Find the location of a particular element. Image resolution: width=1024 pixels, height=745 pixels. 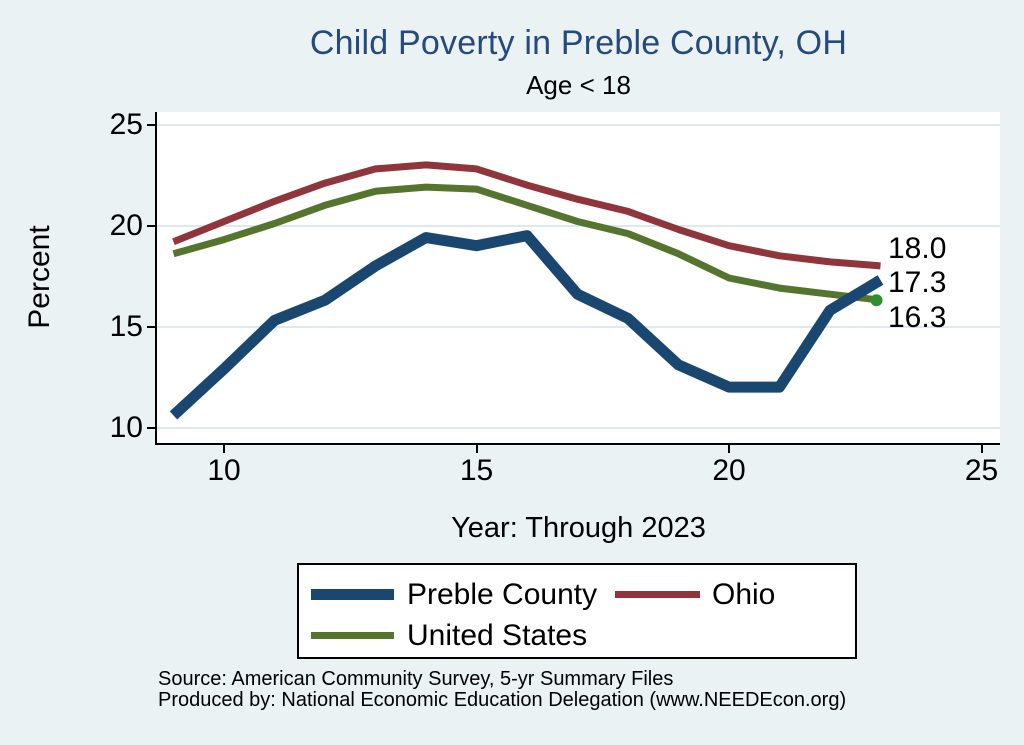

legend-swatch-ohio is located at coordinates (657, 594).